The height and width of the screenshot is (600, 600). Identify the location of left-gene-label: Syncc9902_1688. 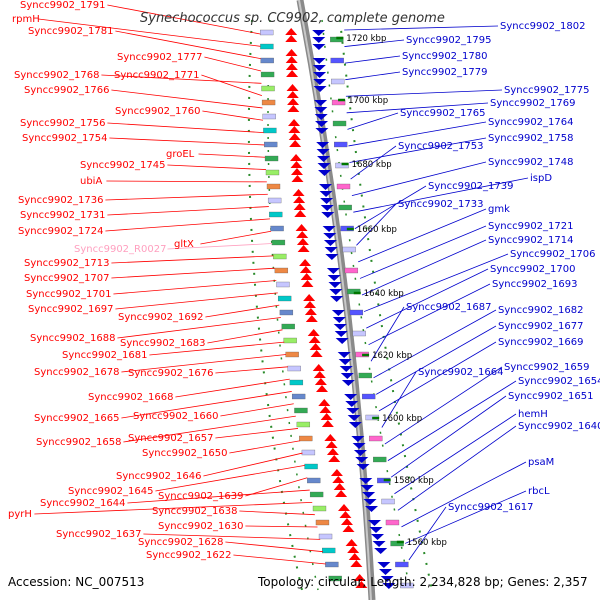
(73, 338).